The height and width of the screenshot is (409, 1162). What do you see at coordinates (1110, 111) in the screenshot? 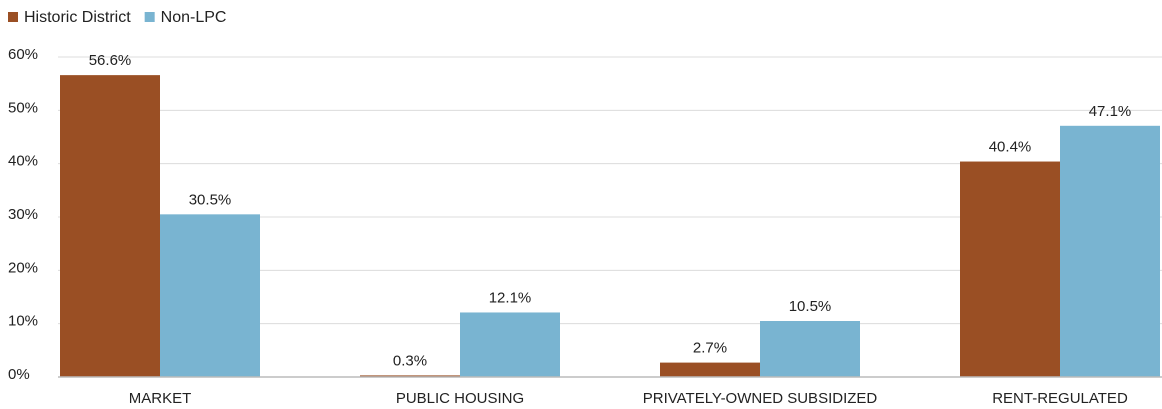
I see `data-label: 47.1%` at bounding box center [1110, 111].